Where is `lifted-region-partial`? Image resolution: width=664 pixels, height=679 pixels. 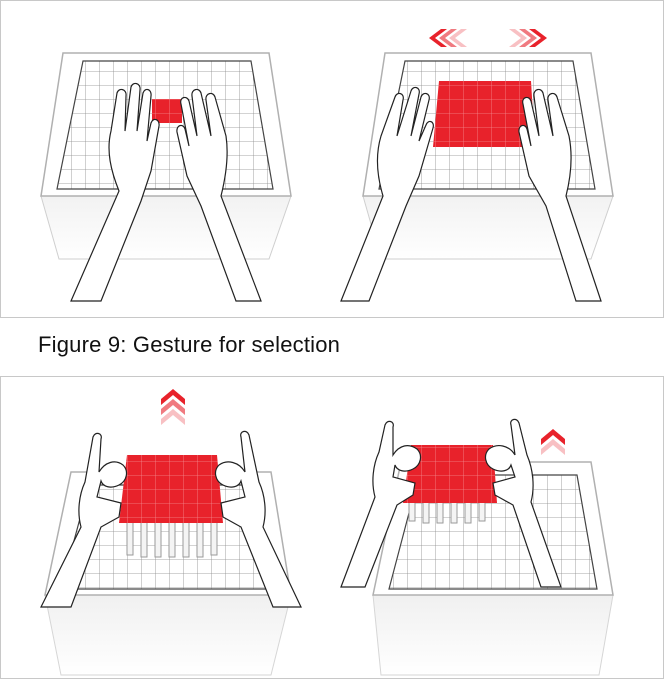 lifted-region-partial is located at coordinates (450, 474).